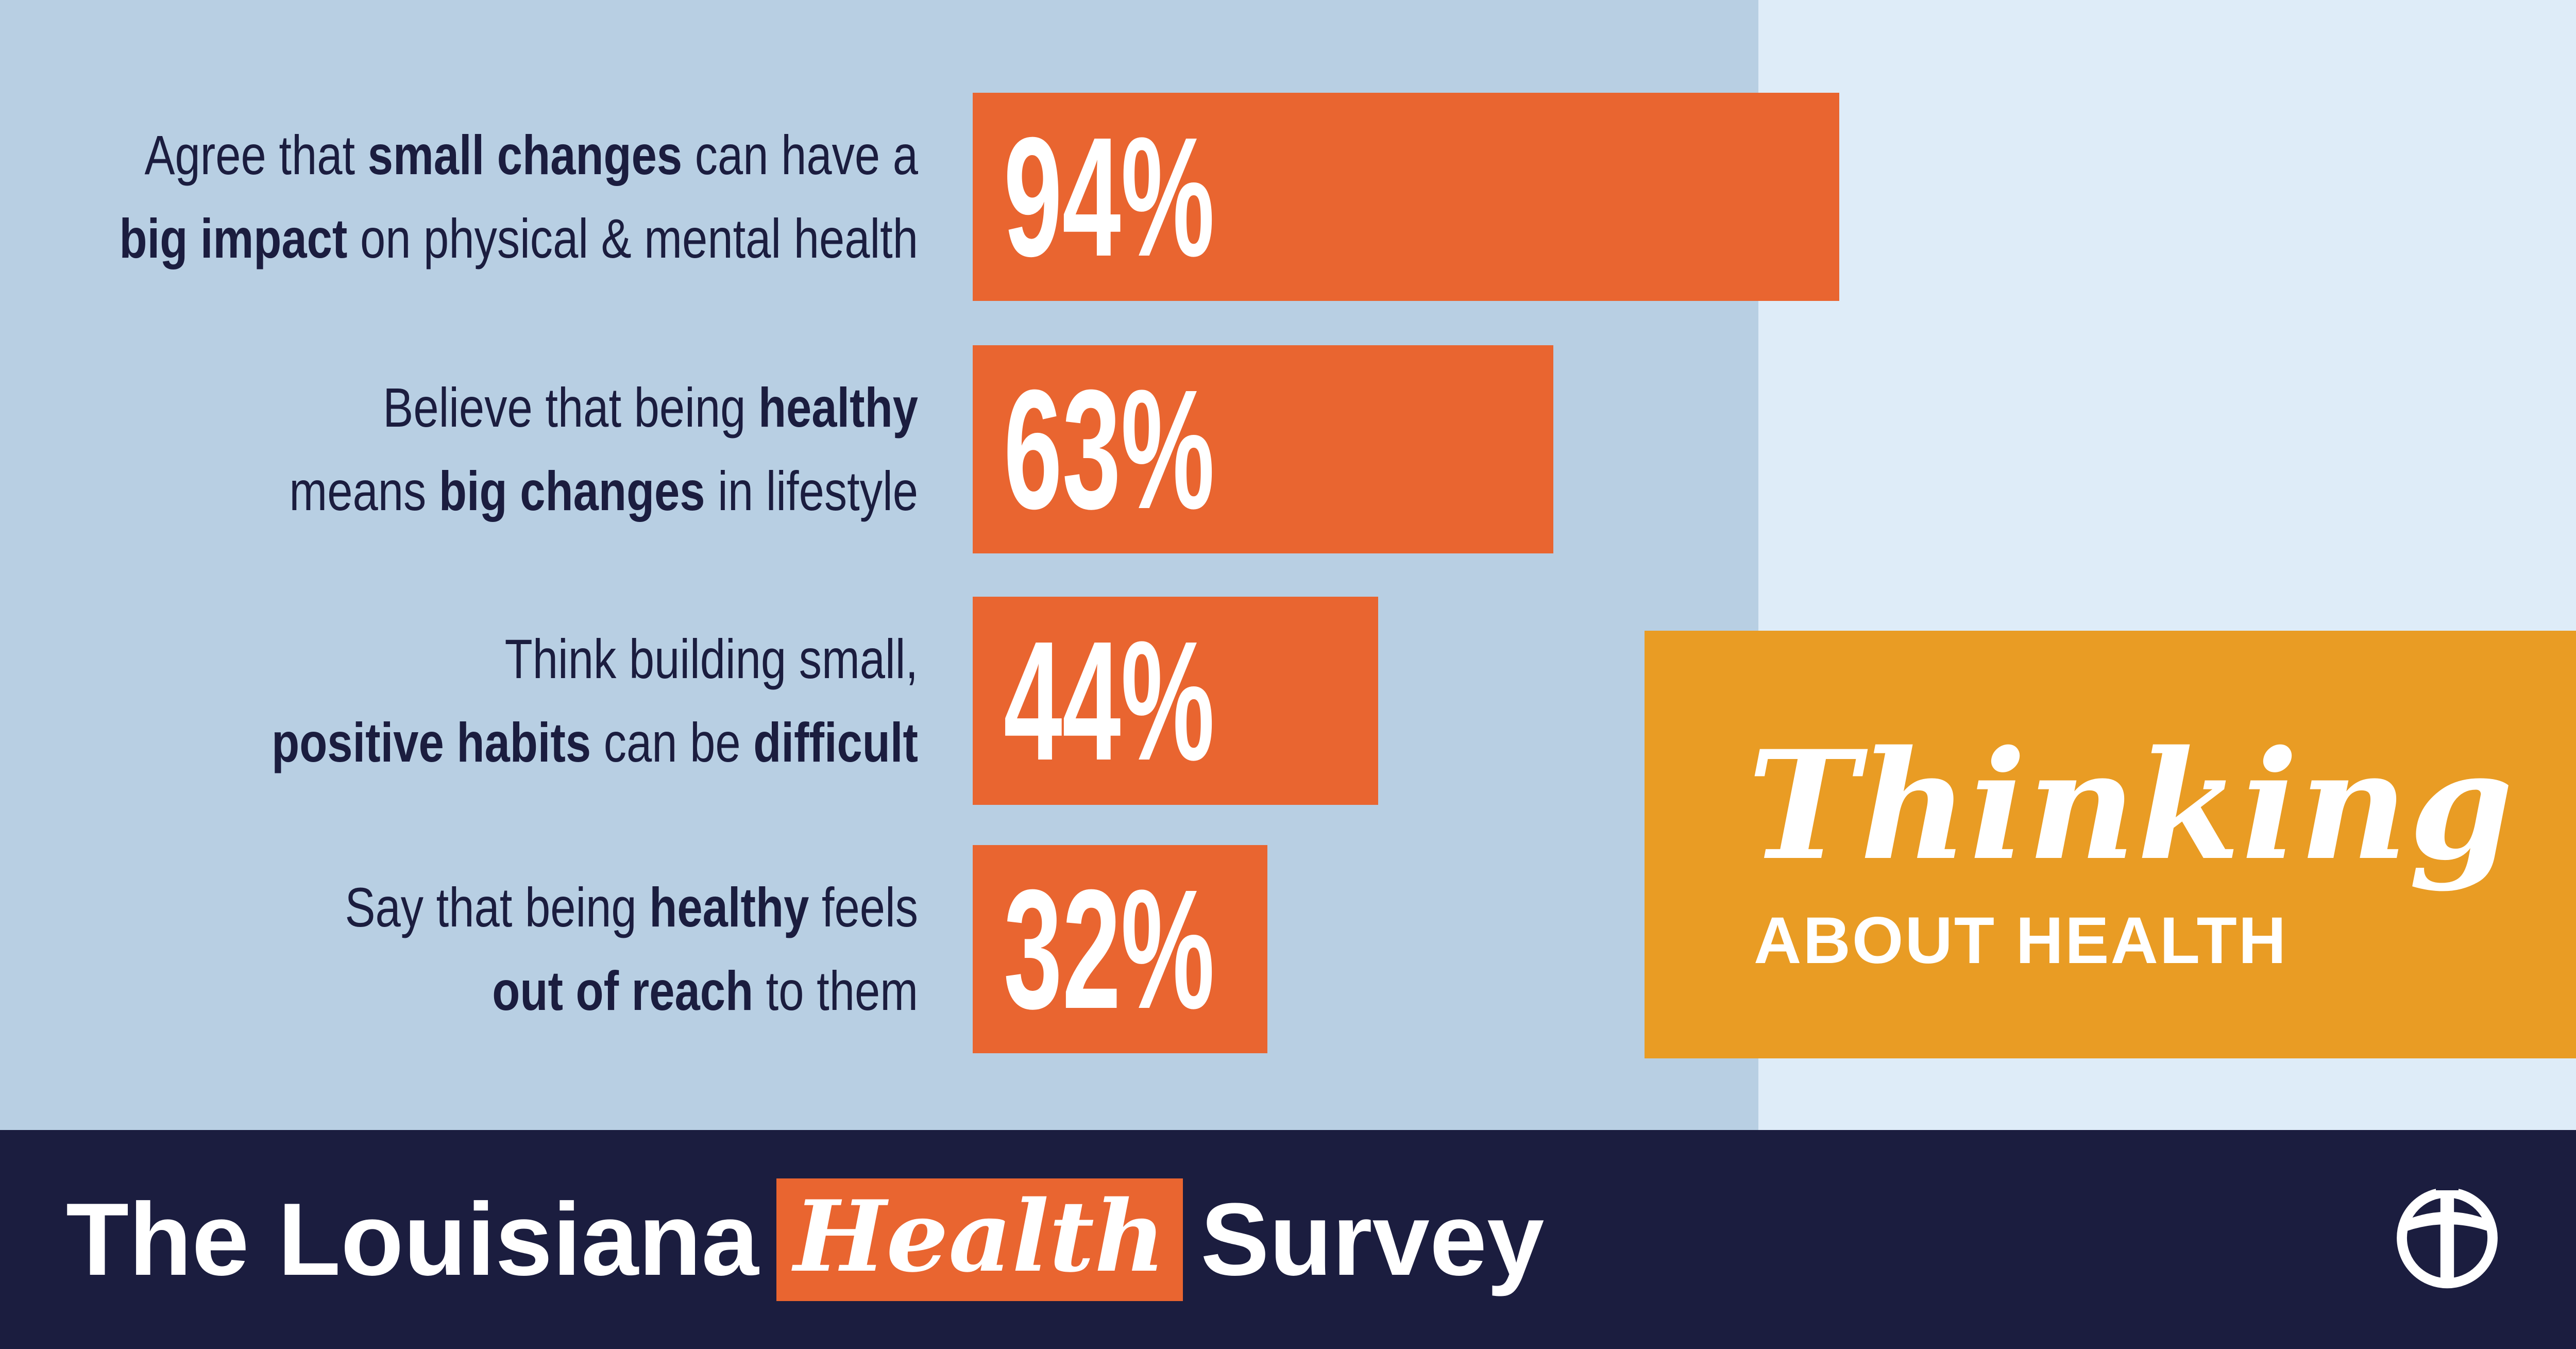 This screenshot has width=2576, height=1349. I want to click on category-label-line: Say that being healthy feels, so click(459, 907).